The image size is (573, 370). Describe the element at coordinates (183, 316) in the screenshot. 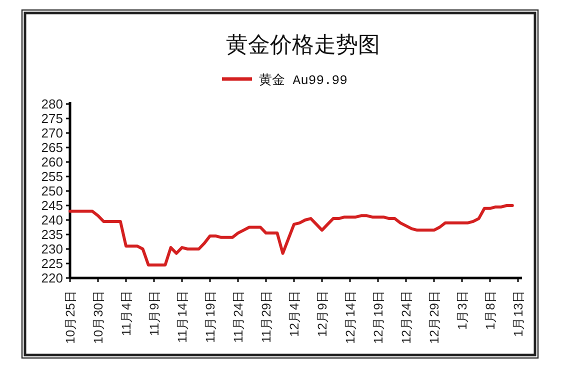

I see `x-tick-label: 11月14日` at that location.